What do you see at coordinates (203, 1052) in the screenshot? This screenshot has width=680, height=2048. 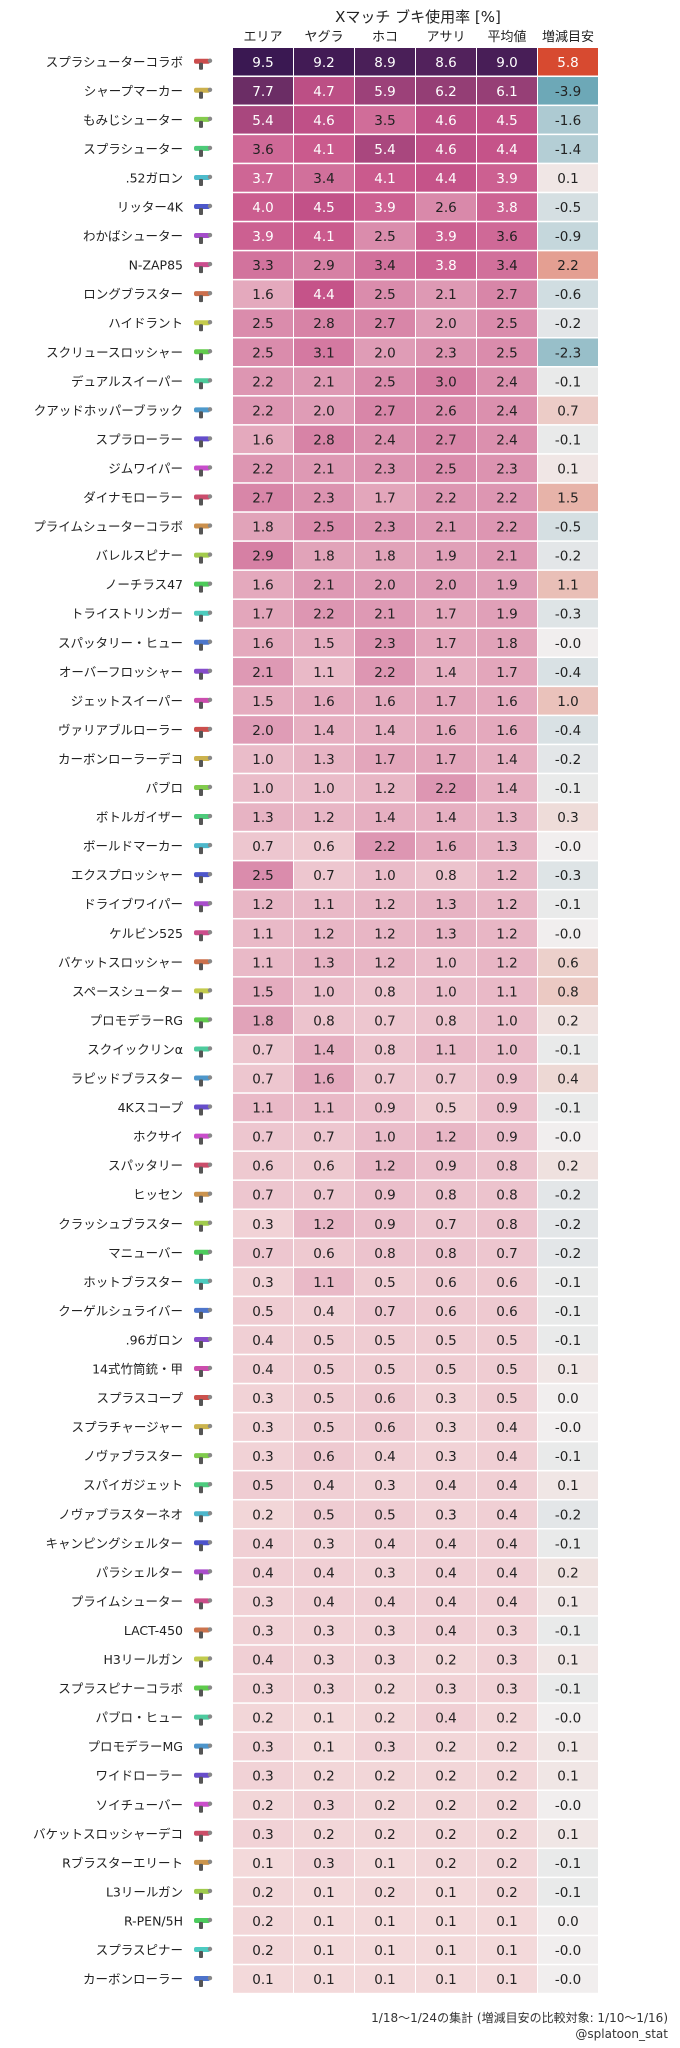 I see `classic-squiffer-icon` at bounding box center [203, 1052].